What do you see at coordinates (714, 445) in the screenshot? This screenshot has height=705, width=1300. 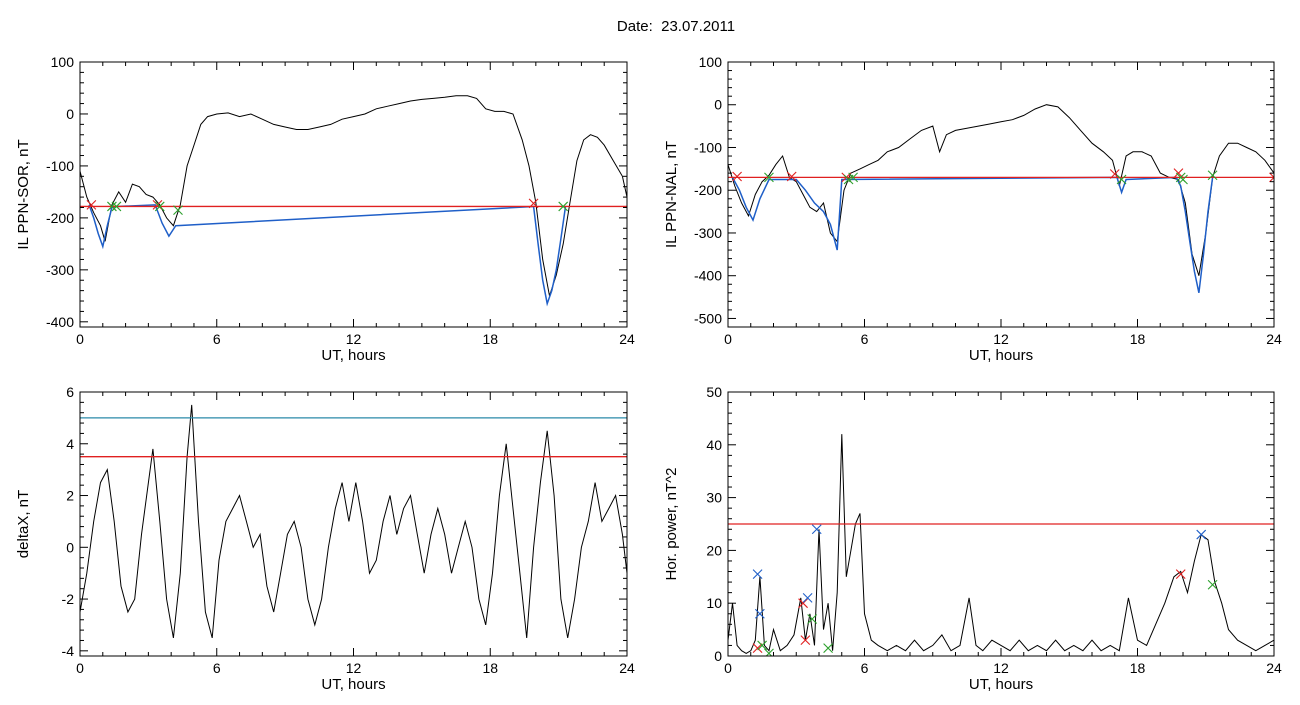 I see `y-tick-label: 40` at bounding box center [714, 445].